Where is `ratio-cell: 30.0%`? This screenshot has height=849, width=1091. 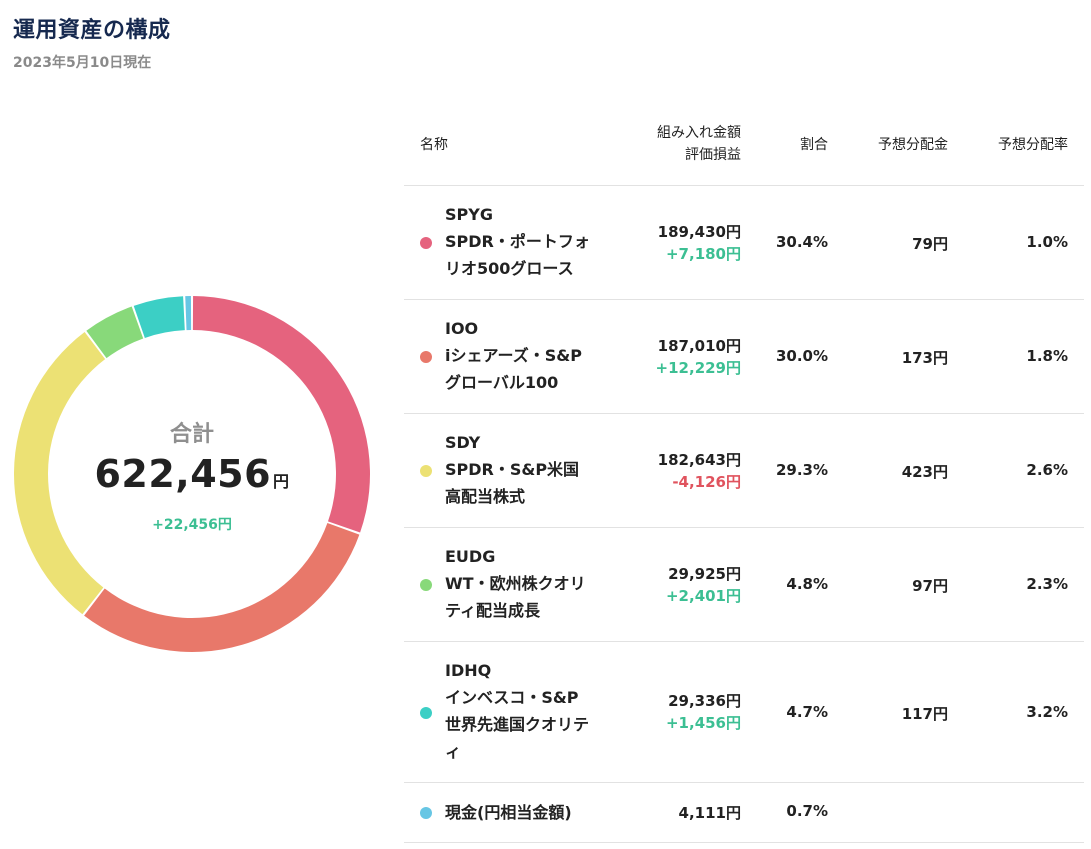 ratio-cell: 30.0% is located at coordinates (801, 356).